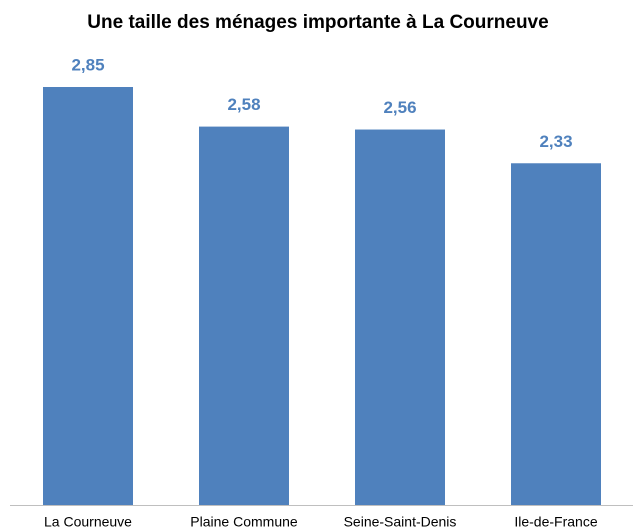  What do you see at coordinates (243, 104) in the screenshot?
I see `value-label: 2,58` at bounding box center [243, 104].